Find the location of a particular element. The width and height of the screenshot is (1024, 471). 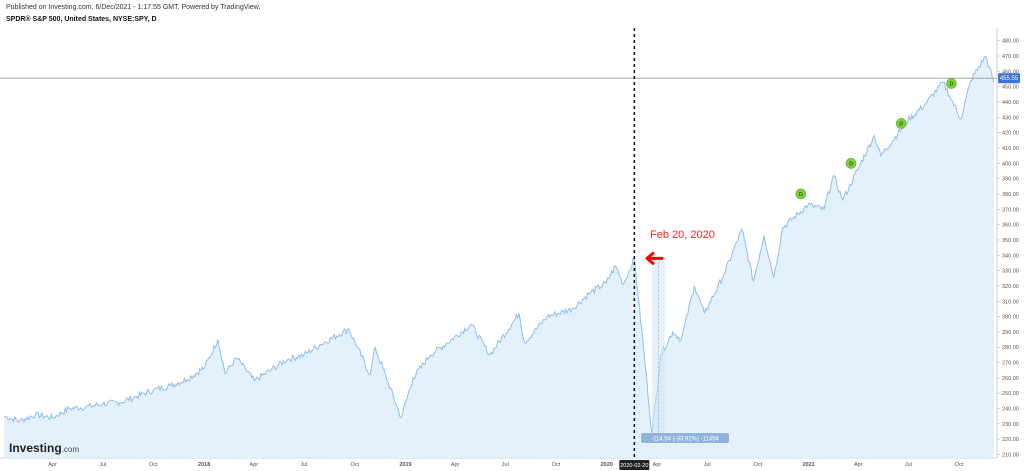

y-tick-label: 230.00 is located at coordinates (1010, 425).